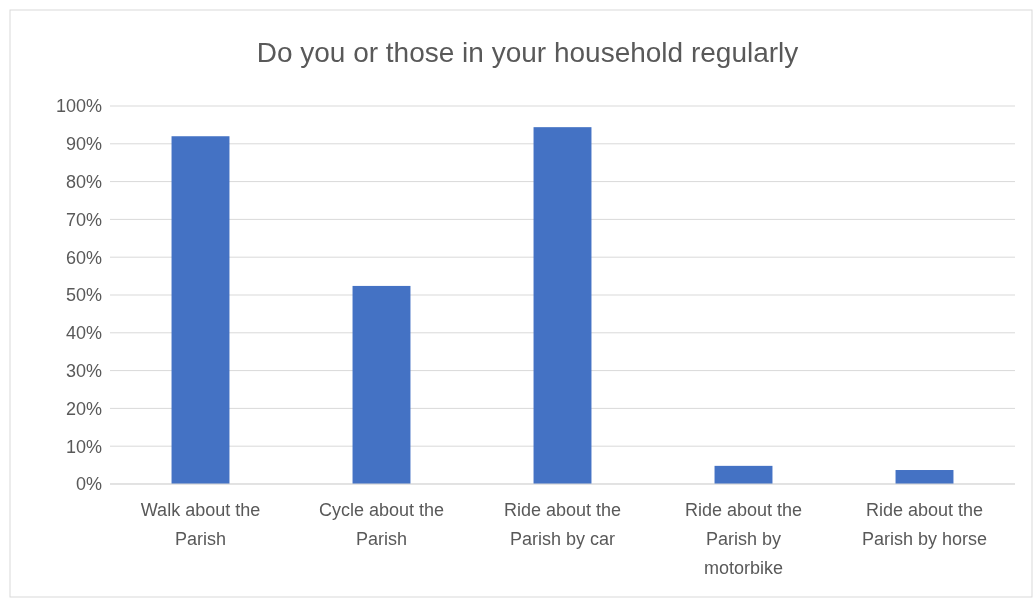 The image size is (1034, 599). What do you see at coordinates (200, 524) in the screenshot?
I see `x-tick-label: Walk about the Parish` at bounding box center [200, 524].